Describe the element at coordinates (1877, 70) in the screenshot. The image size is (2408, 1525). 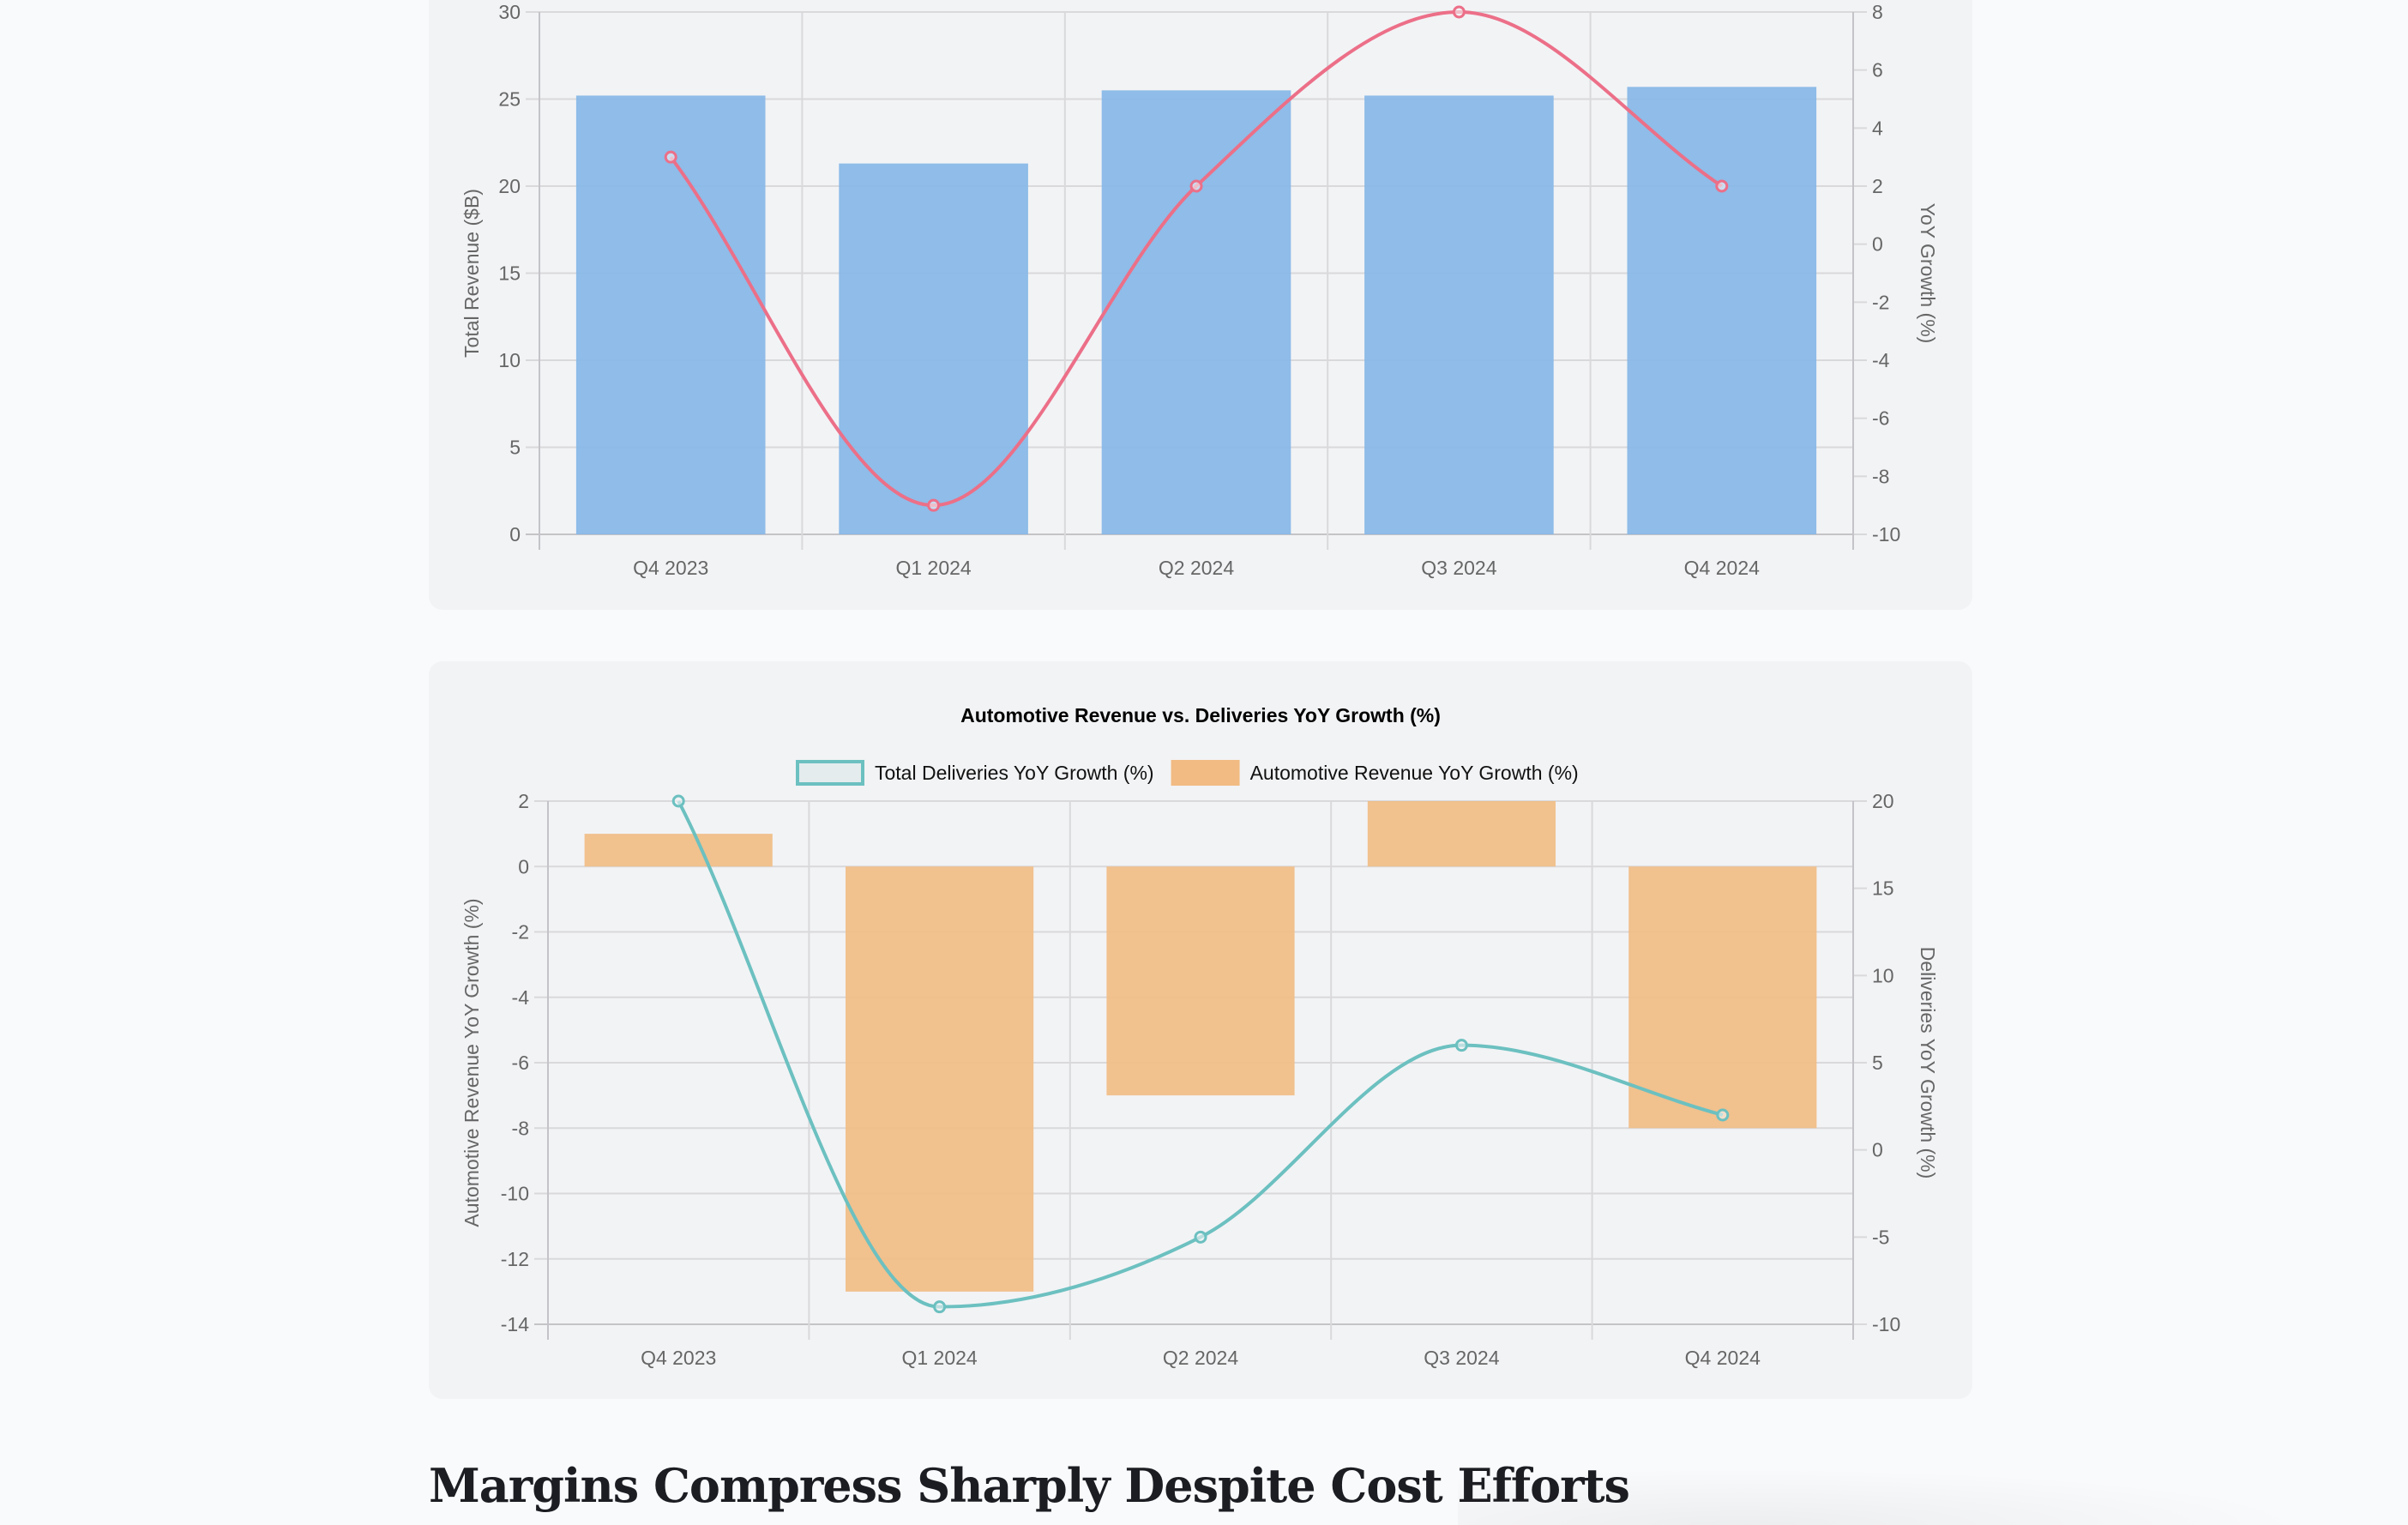
I see `y2-tick-label: 6` at that location.